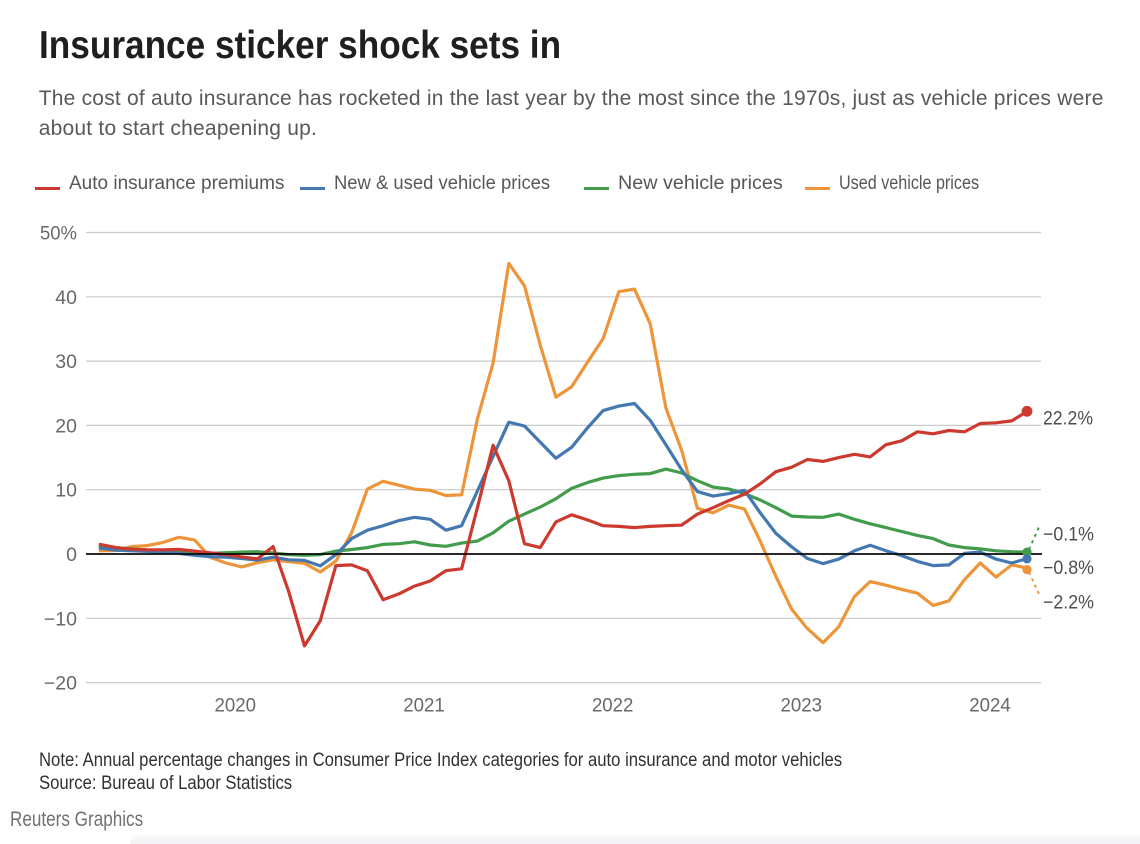  What do you see at coordinates (60, 684) in the screenshot?
I see `svg-text: −20` at bounding box center [60, 684].